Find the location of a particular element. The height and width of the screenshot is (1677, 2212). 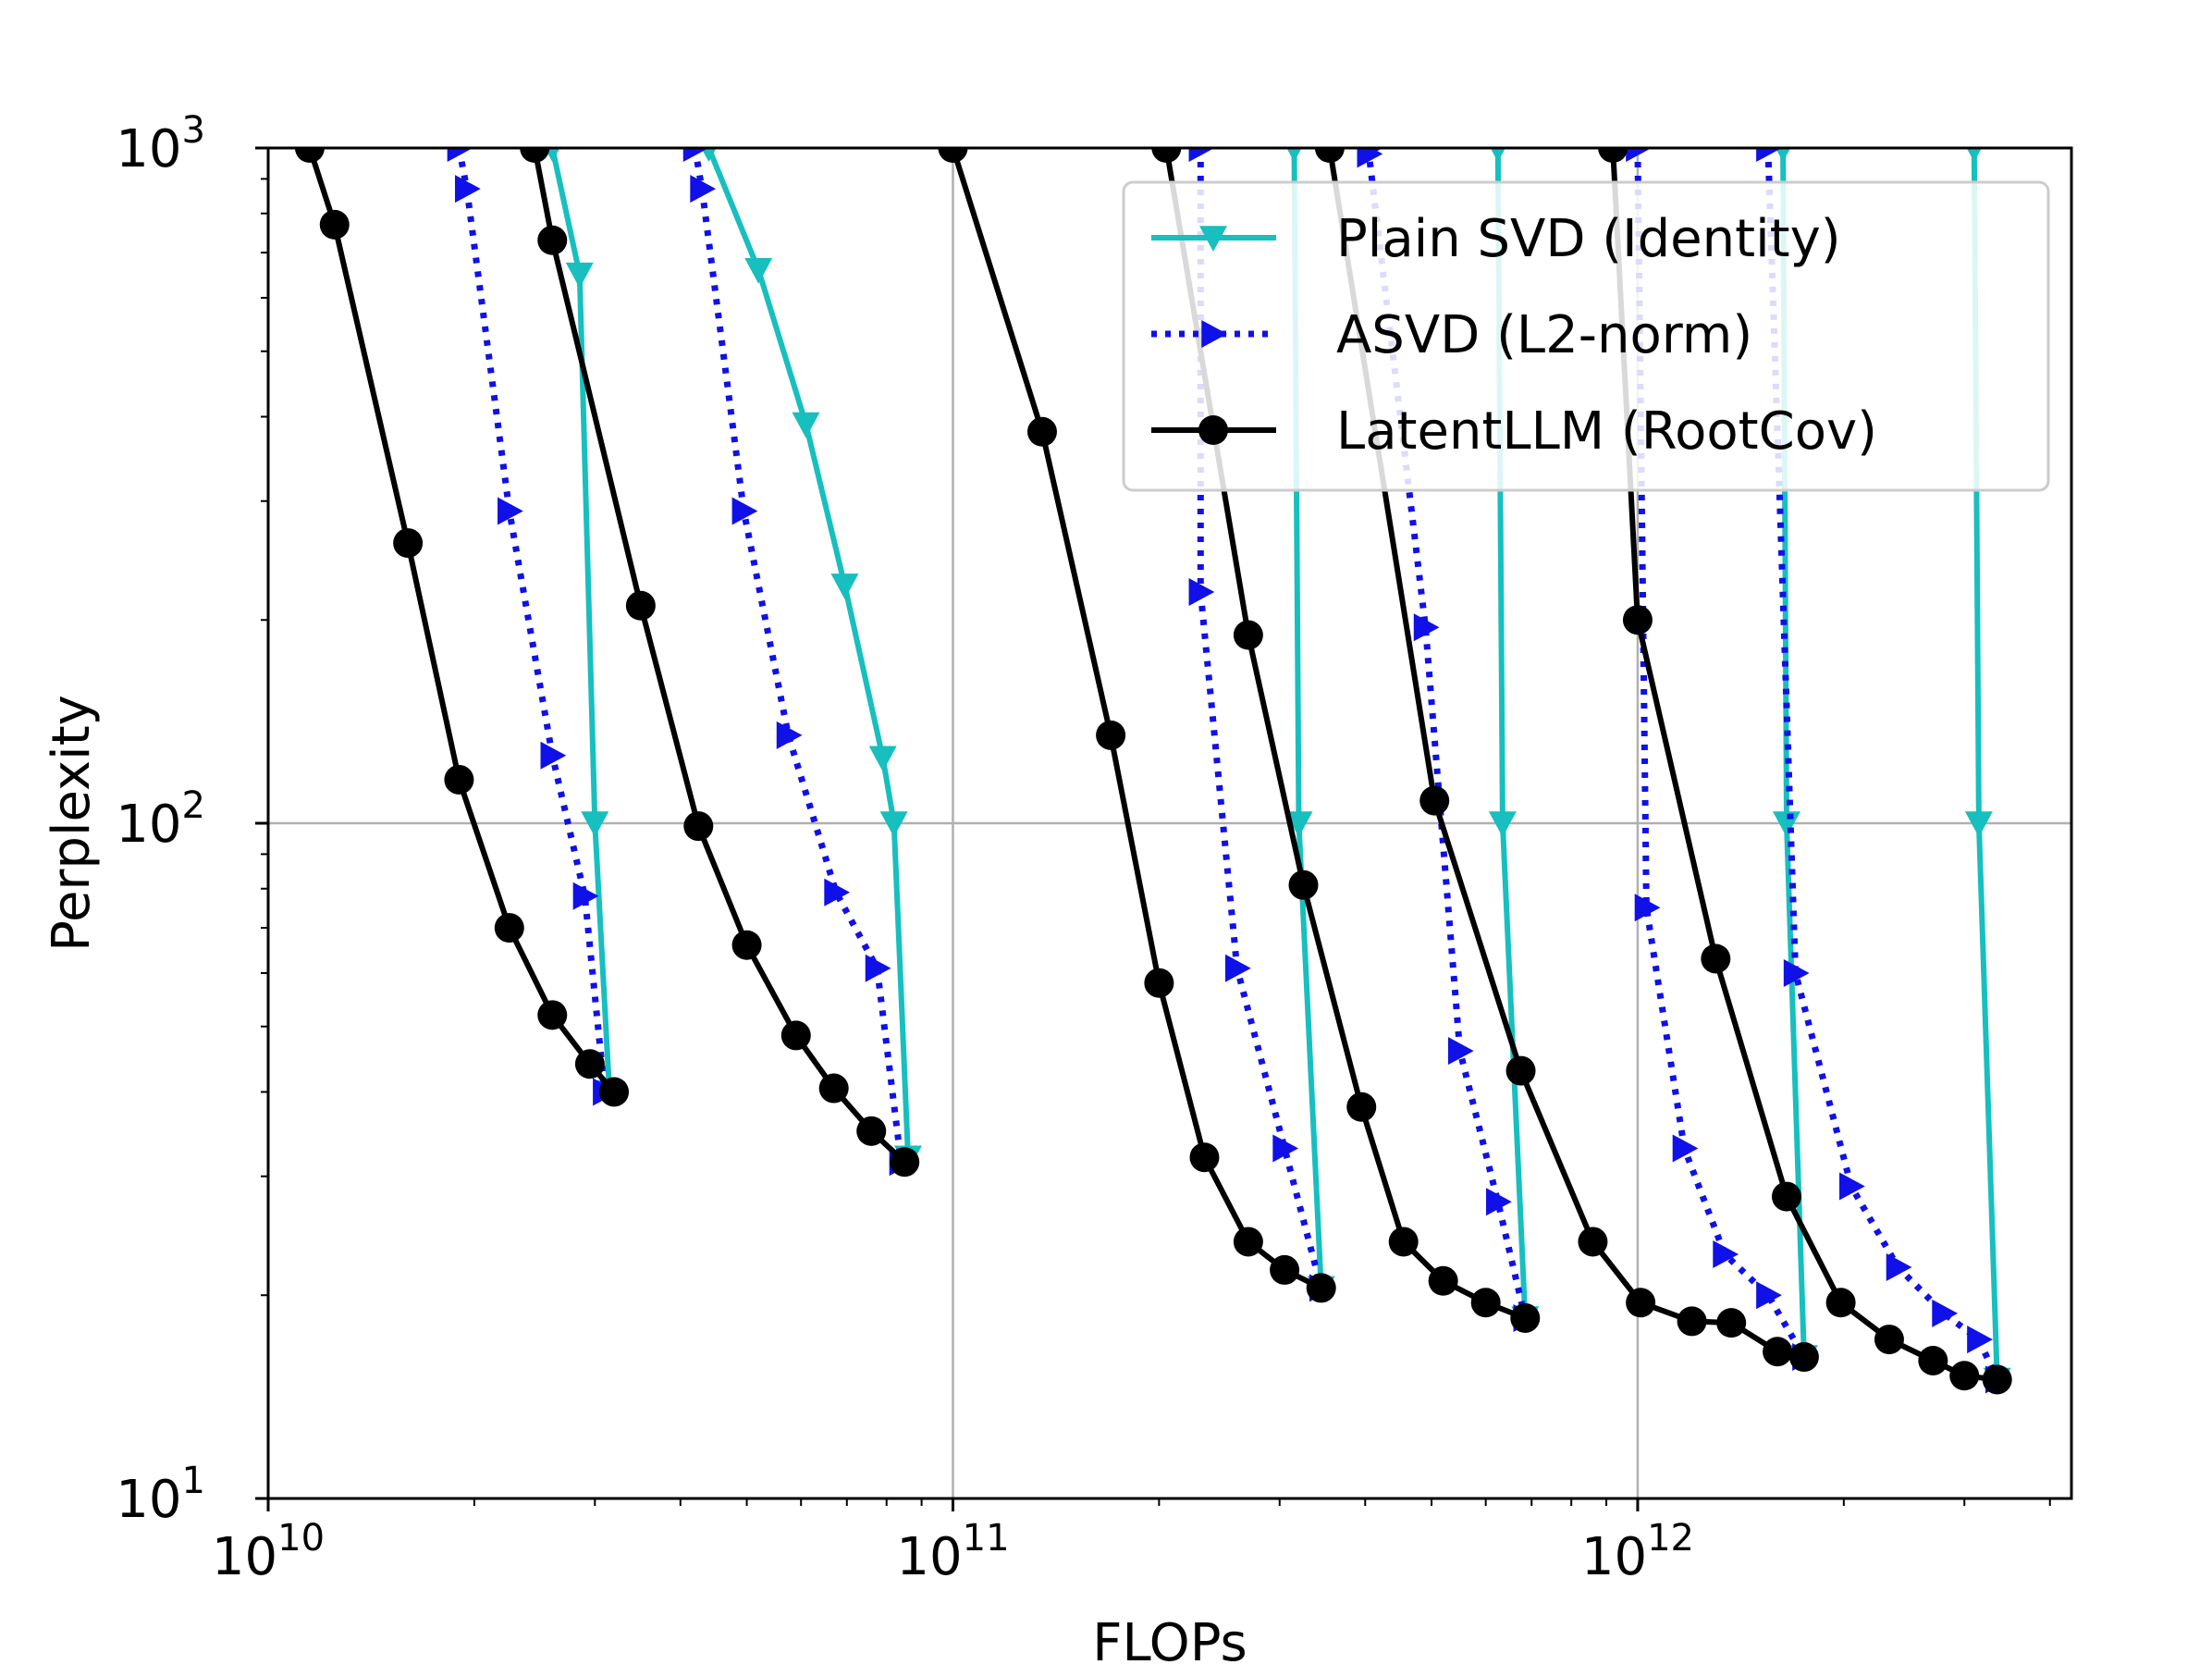

y-tick-label: 10³ is located at coordinates (160, 144).